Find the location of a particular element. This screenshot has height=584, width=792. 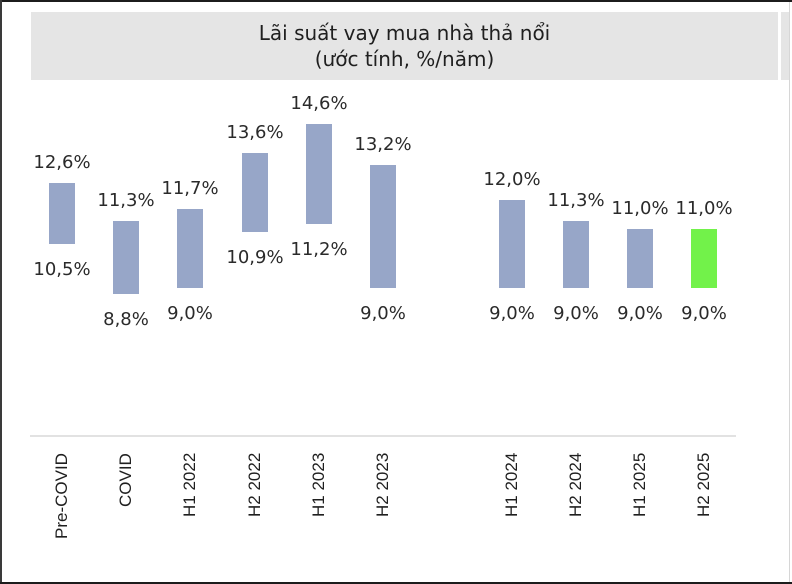

title-band-edge is located at coordinates (785, 46).